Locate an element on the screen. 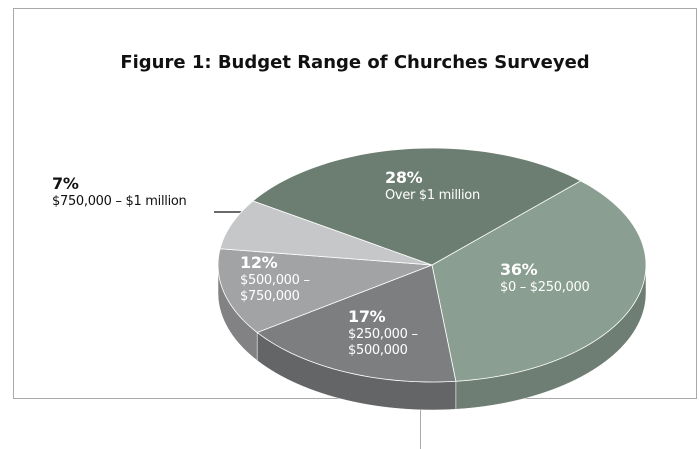 The width and height of the screenshot is (699, 449). slice-label: 17% $250,000 – $500,000 is located at coordinates (393, 334).